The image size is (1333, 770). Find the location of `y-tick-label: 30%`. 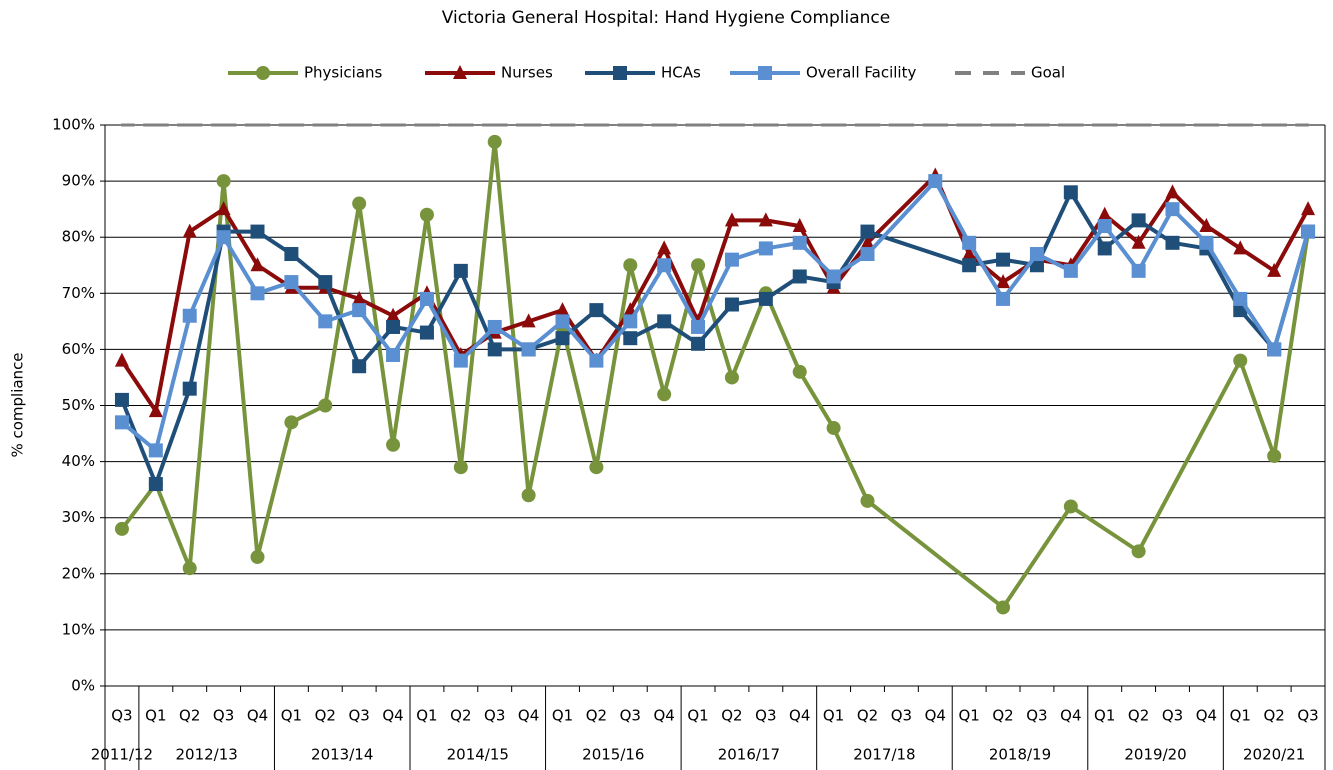

y-tick-label: 30% is located at coordinates (78, 517).